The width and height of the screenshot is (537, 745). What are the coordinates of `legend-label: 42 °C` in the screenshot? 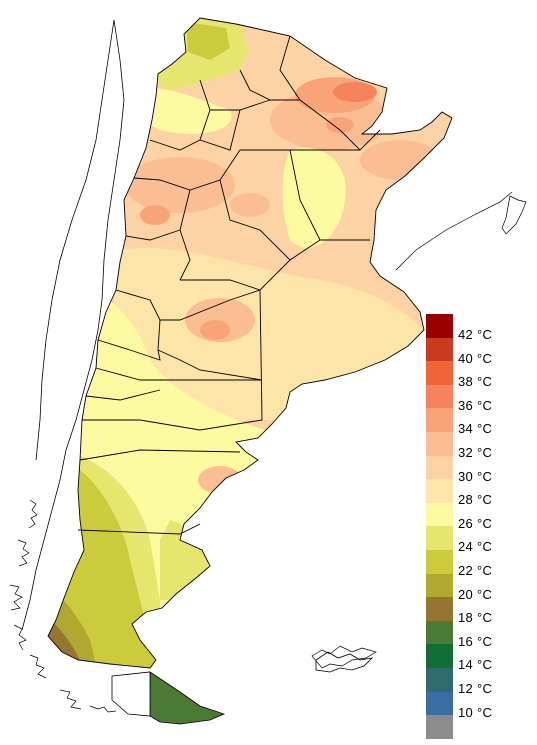 It's located at (475, 334).